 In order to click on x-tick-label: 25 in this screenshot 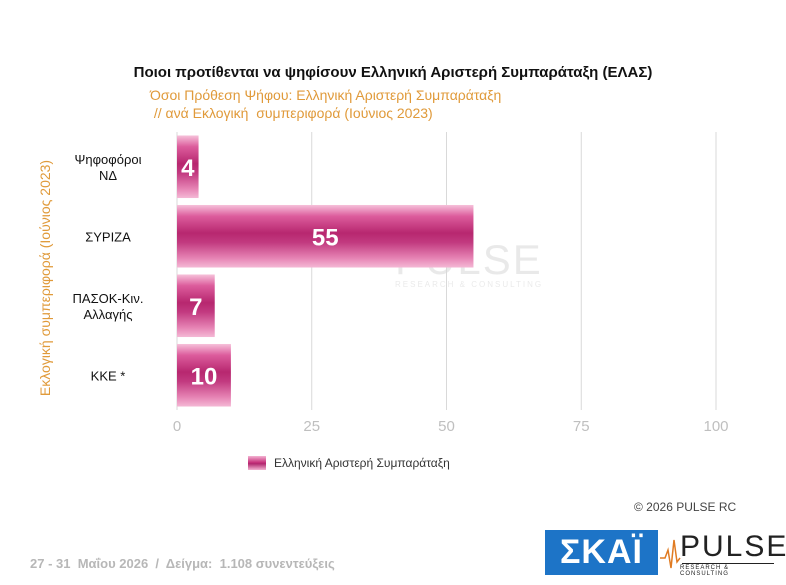, I will do `click(311, 426)`.